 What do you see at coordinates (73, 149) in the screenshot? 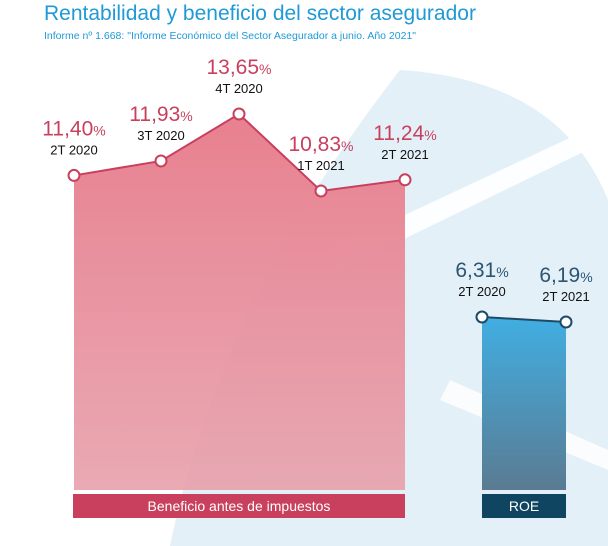
I see `beneficio-category-label: 2T 2020` at bounding box center [73, 149].